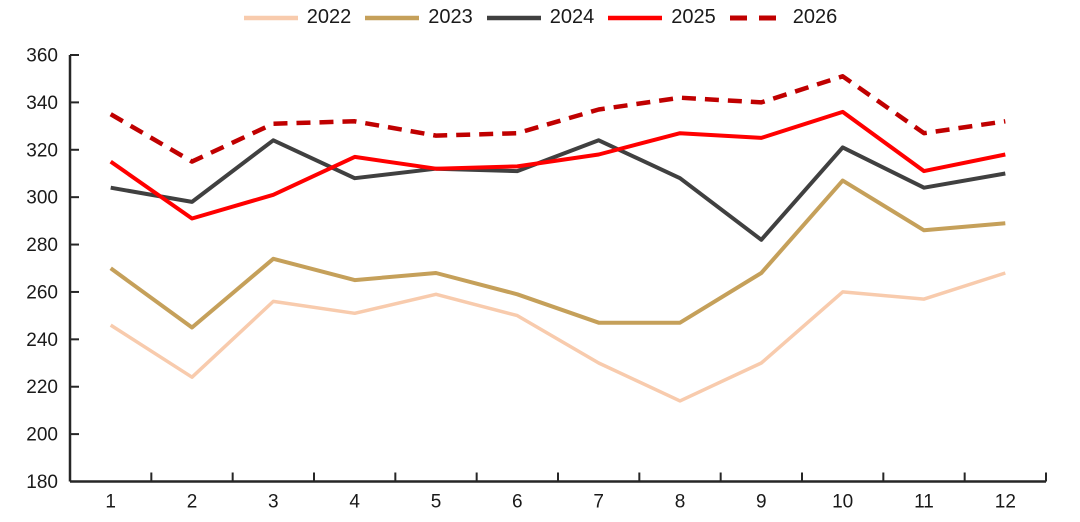 Image resolution: width=1080 pixels, height=522 pixels. What do you see at coordinates (513, 17) in the screenshot?
I see `legend-swatch-2024` at bounding box center [513, 17].